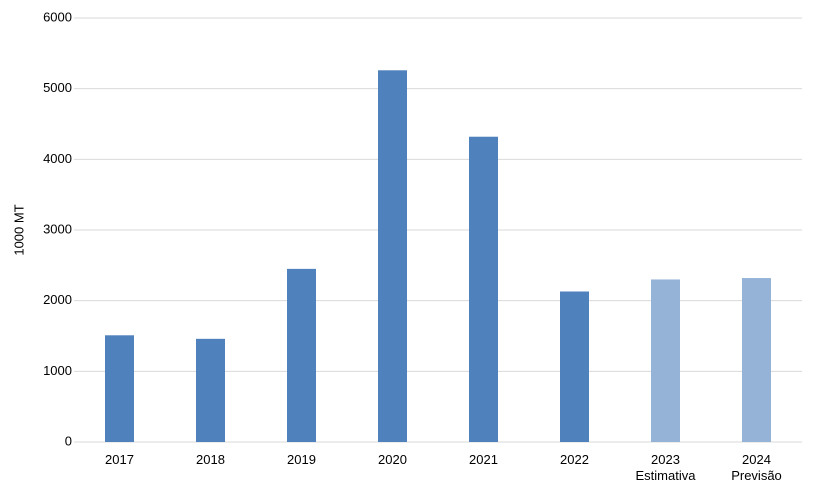 Image resolution: width=820 pixels, height=487 pixels. I want to click on y-tick-label: 0, so click(68, 440).